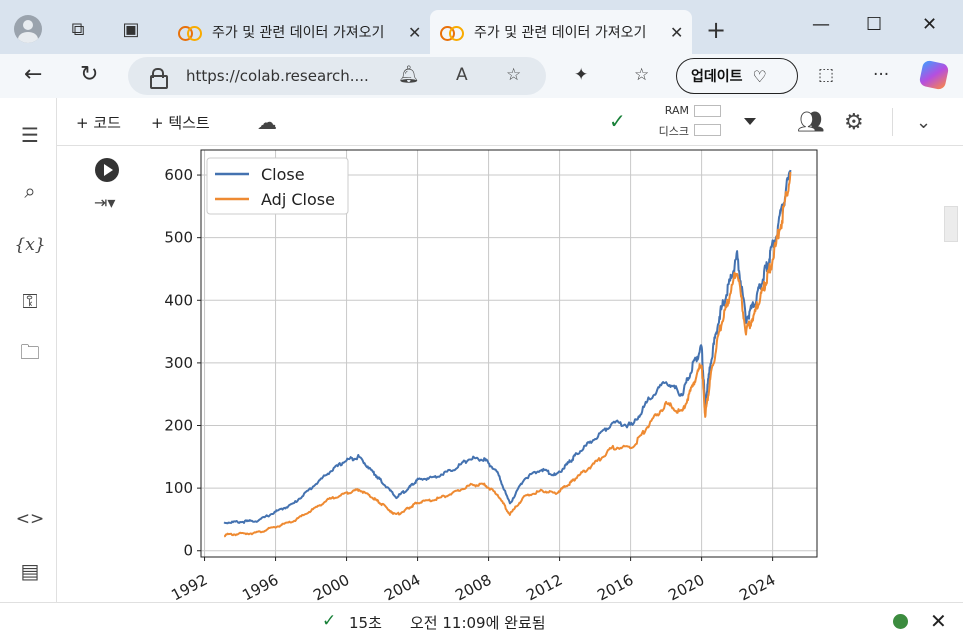 The image size is (963, 642). Describe the element at coordinates (33, 74) in the screenshot. I see `back-button: ←` at that location.